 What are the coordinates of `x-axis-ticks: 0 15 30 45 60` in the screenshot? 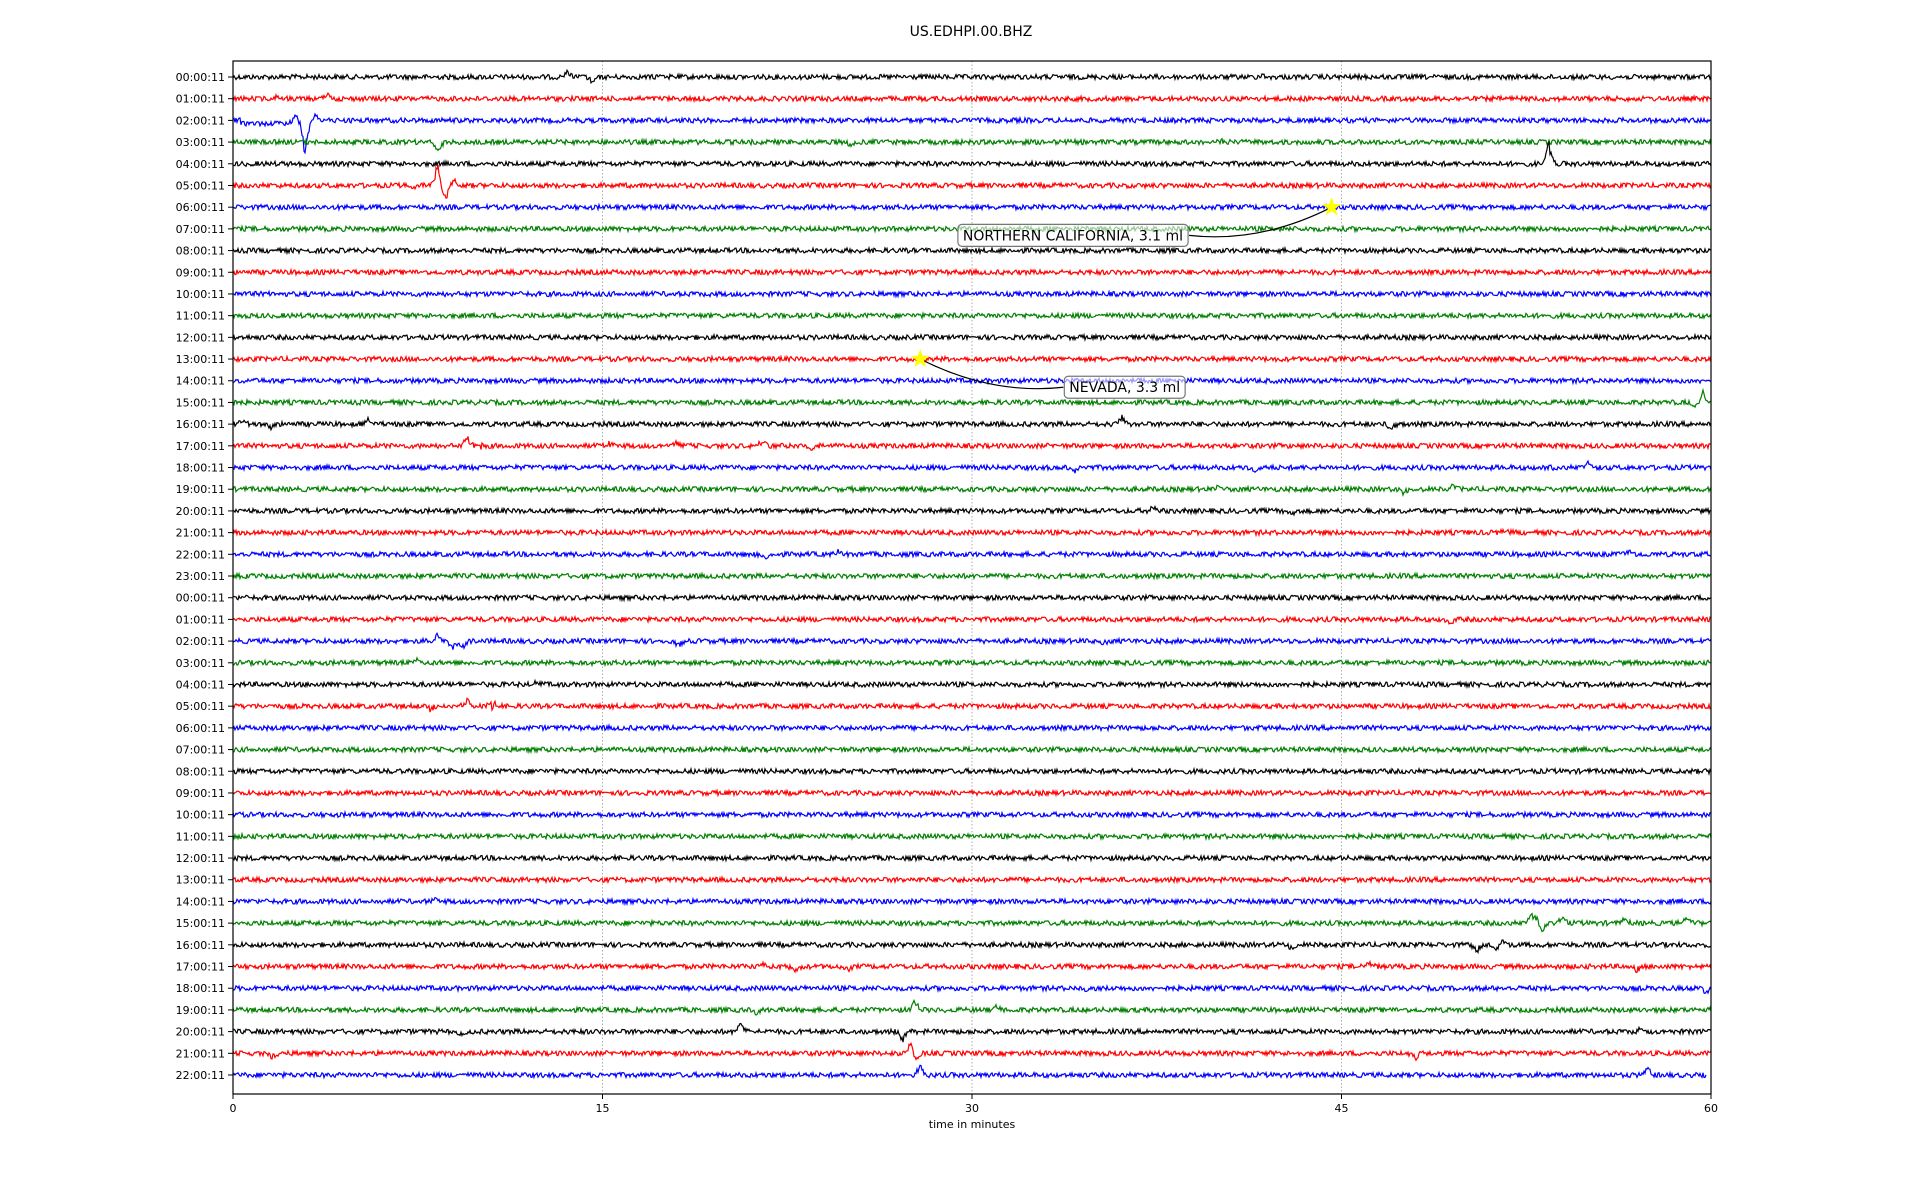 It's located at (974, 1104).